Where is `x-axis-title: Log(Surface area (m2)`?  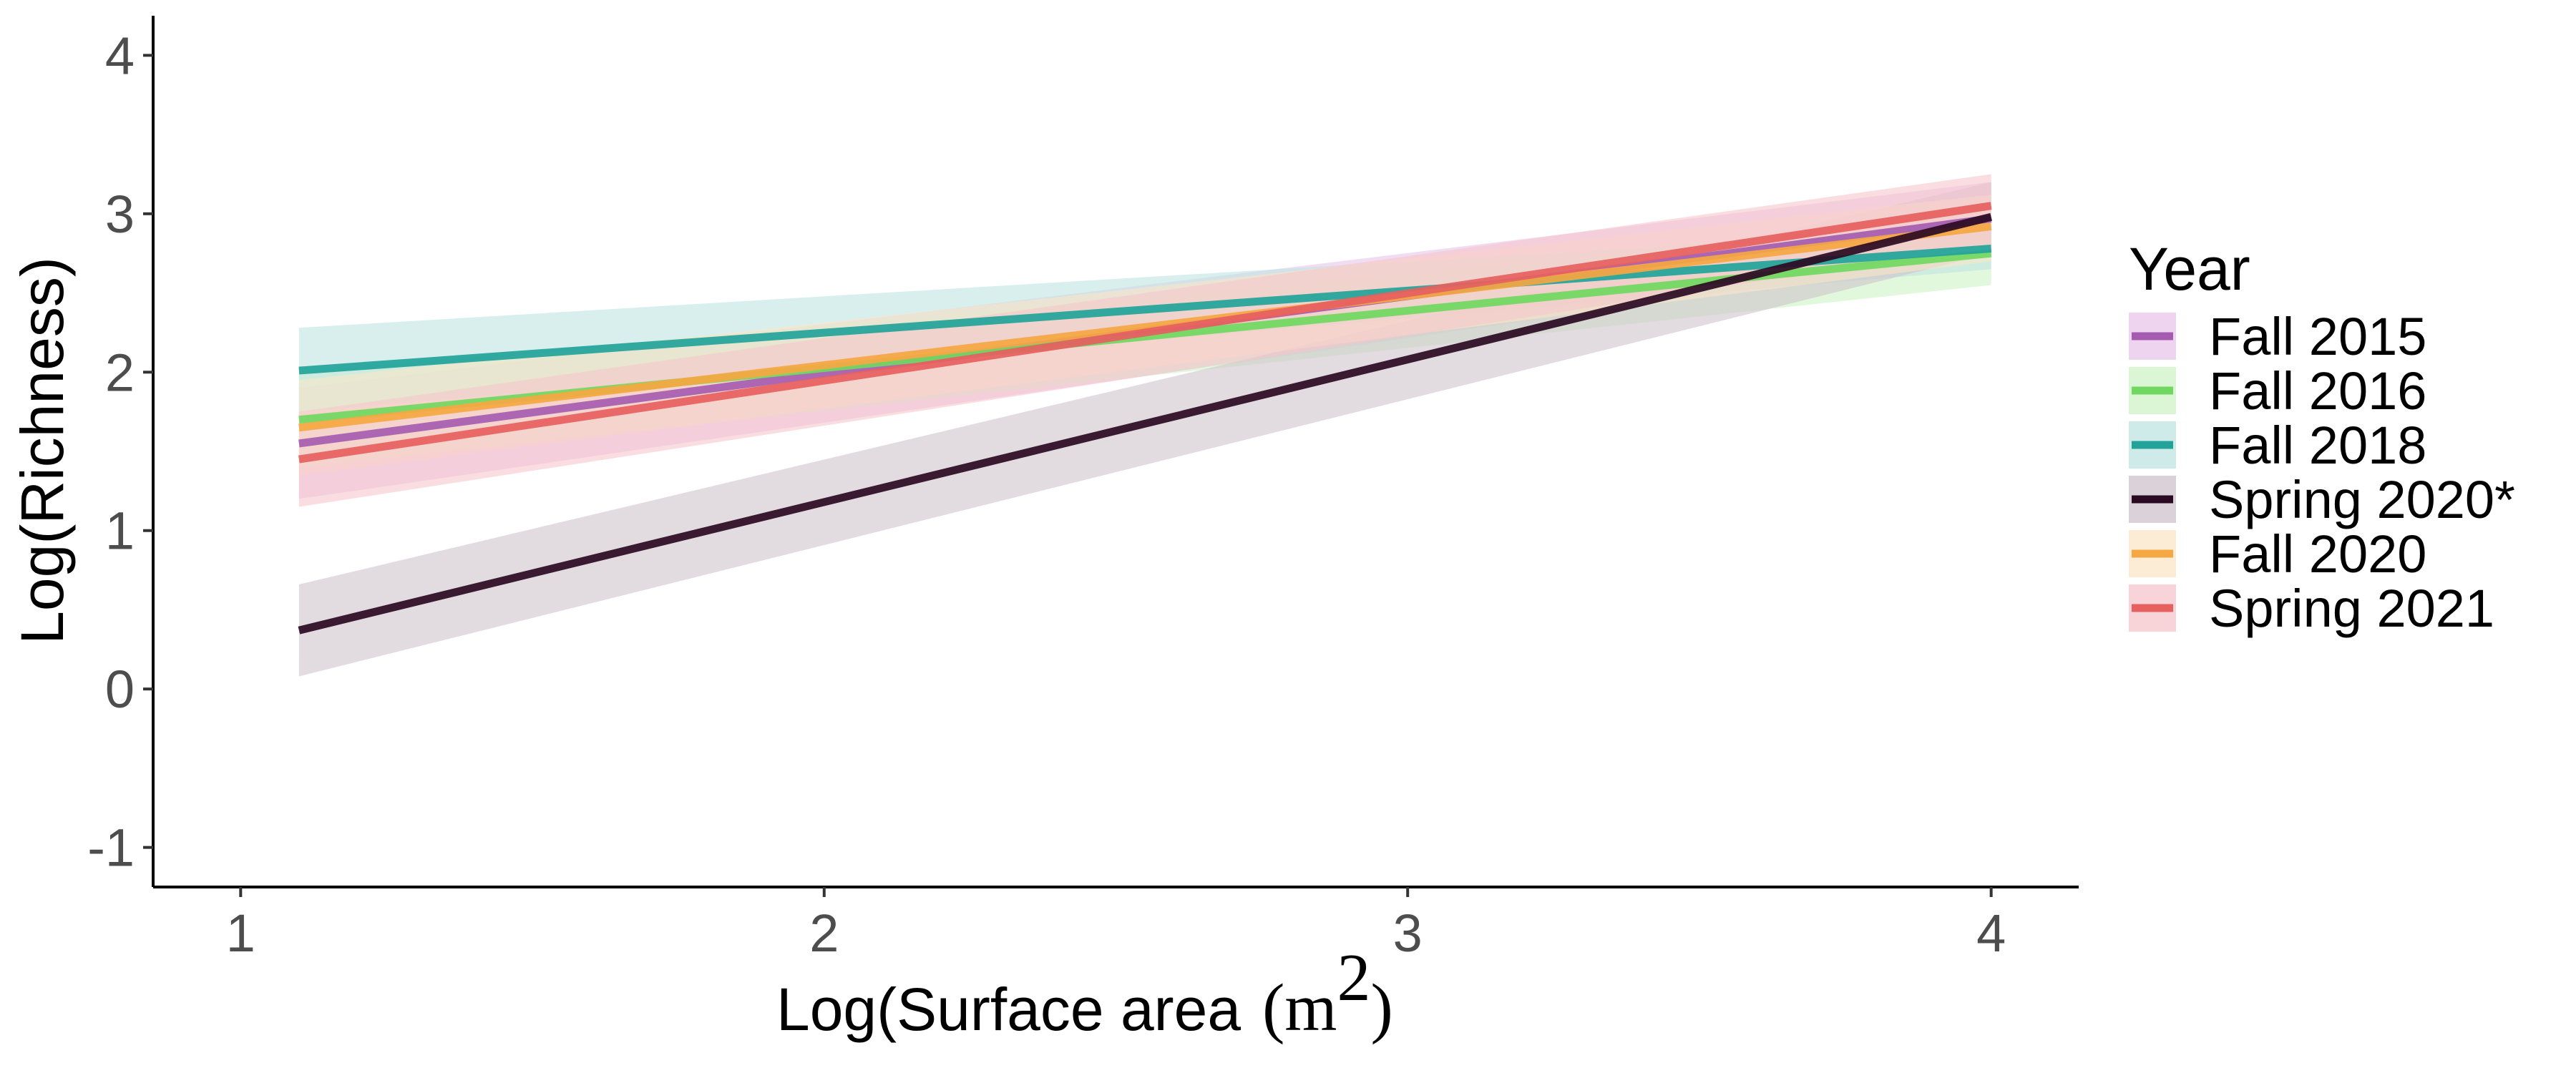
x-axis-title: Log(Surface area (m2) is located at coordinates (1084, 993).